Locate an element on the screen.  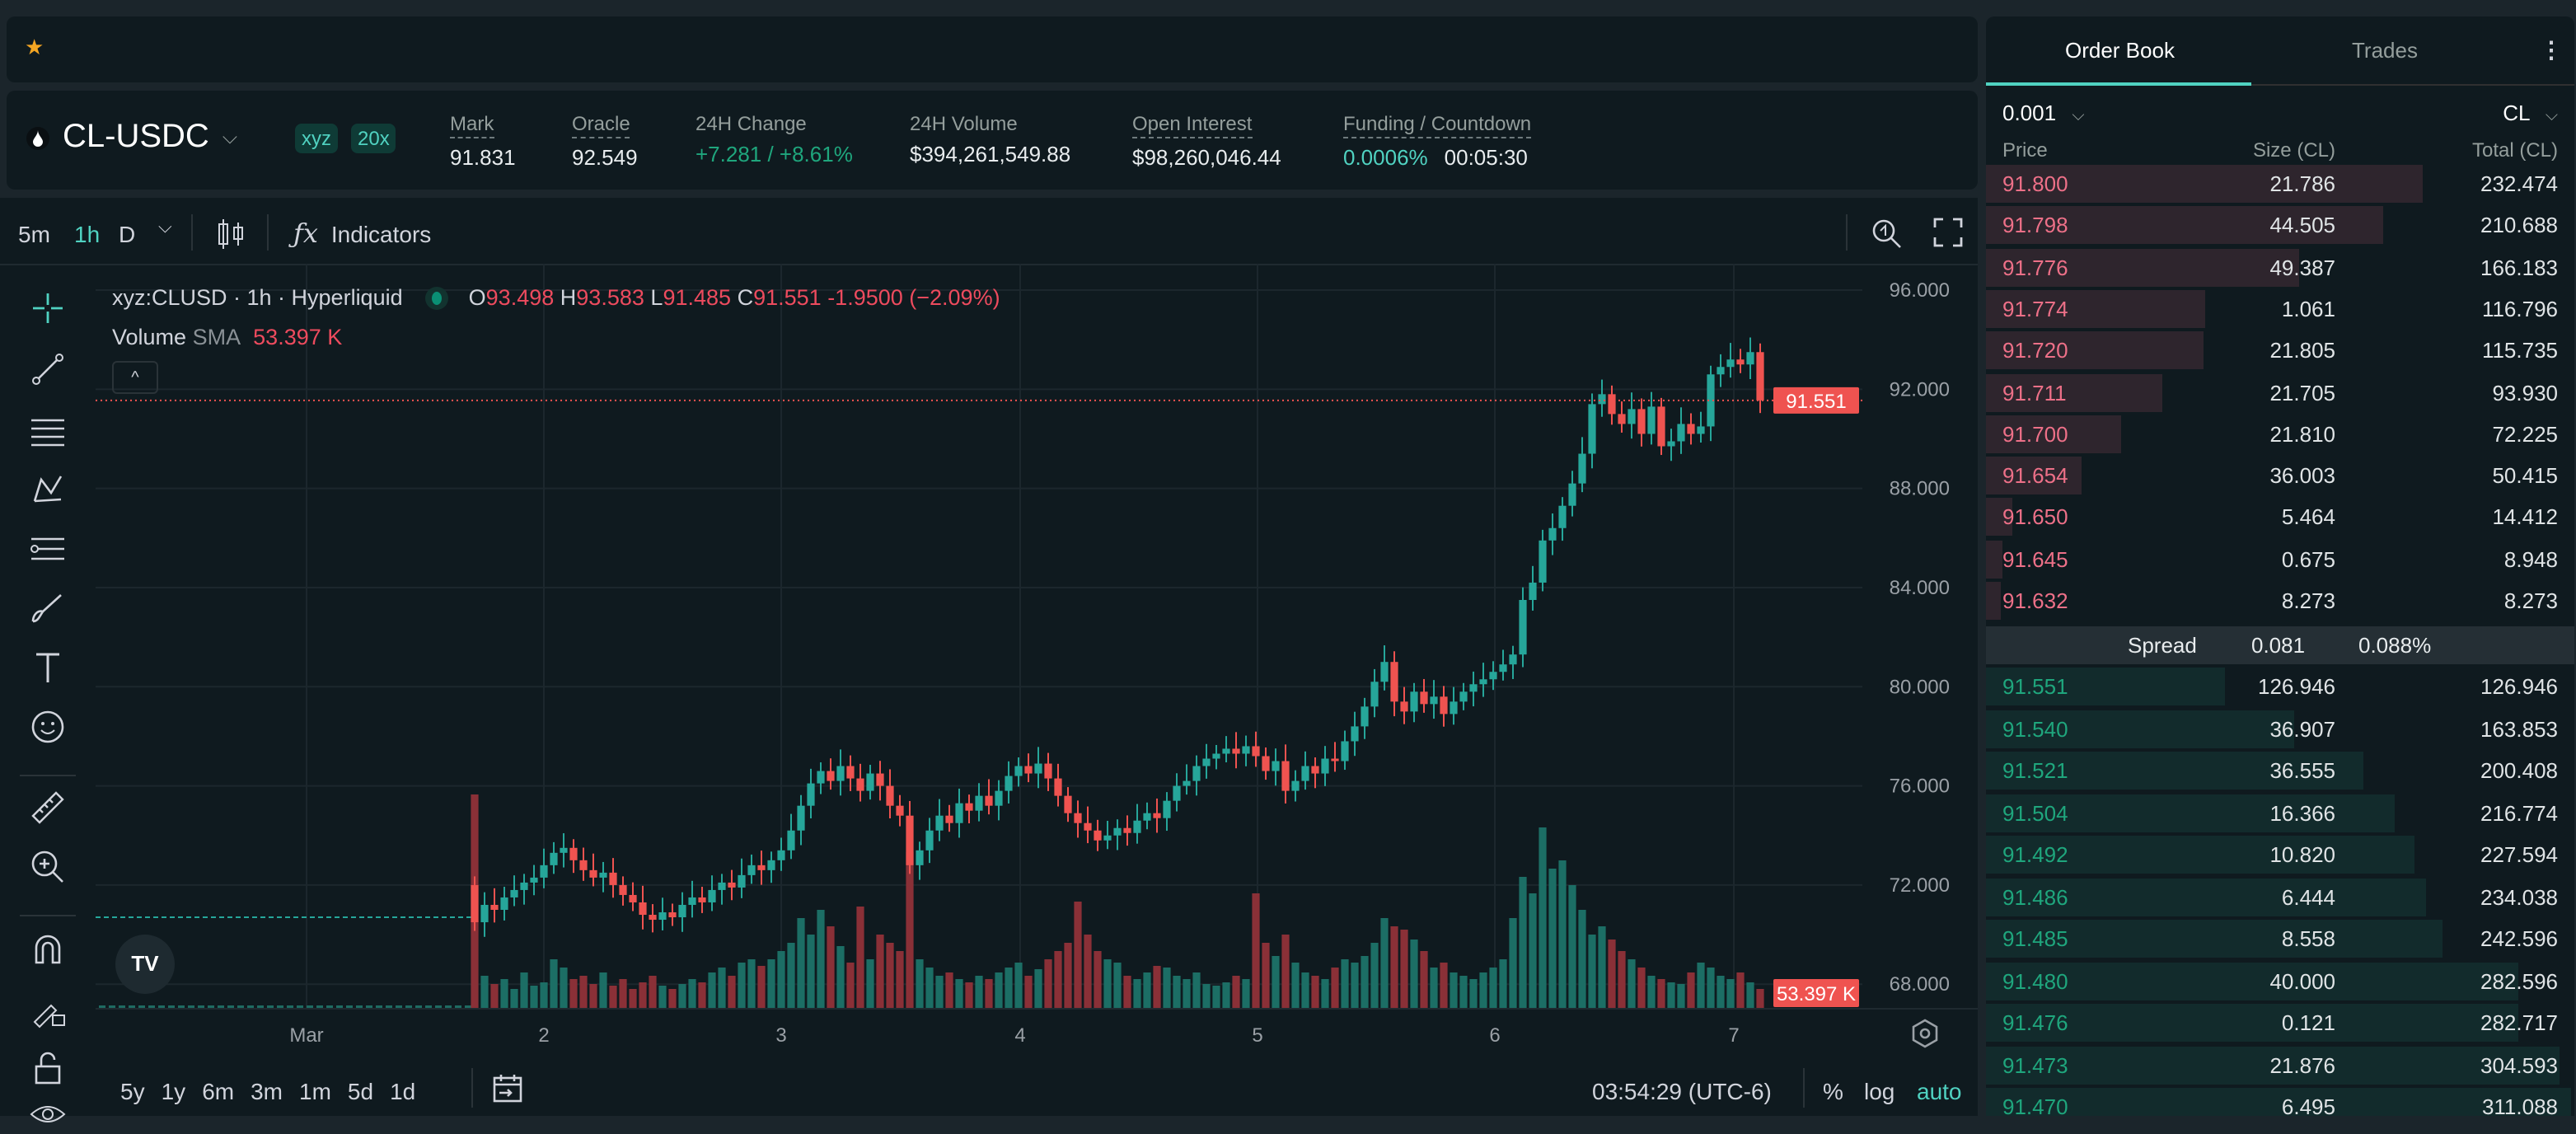
brush-icon is located at coordinates (48, 608).